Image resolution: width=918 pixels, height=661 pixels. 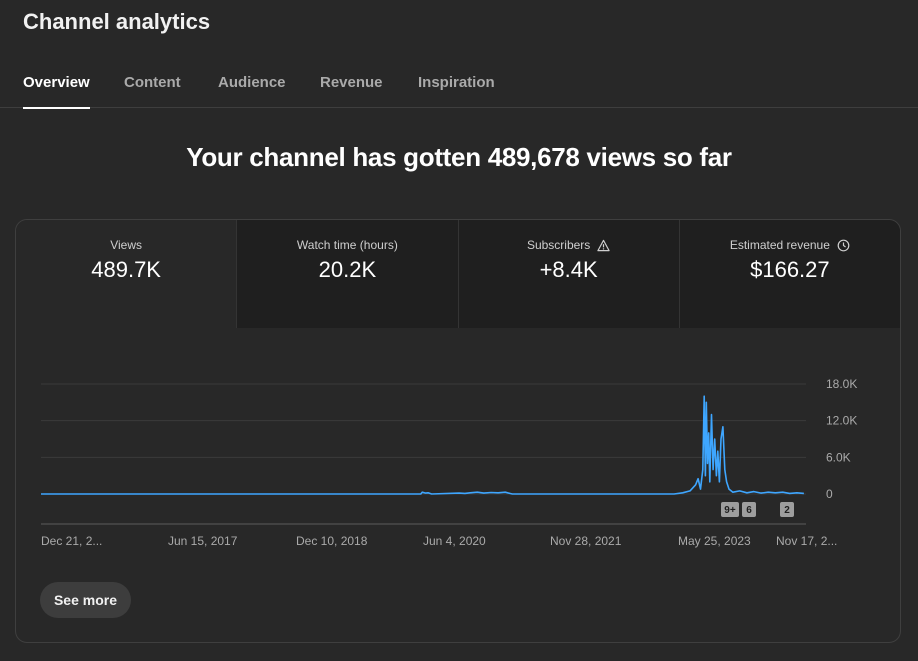 I want to click on y-tick-label: 18.0K, so click(x=841, y=384).